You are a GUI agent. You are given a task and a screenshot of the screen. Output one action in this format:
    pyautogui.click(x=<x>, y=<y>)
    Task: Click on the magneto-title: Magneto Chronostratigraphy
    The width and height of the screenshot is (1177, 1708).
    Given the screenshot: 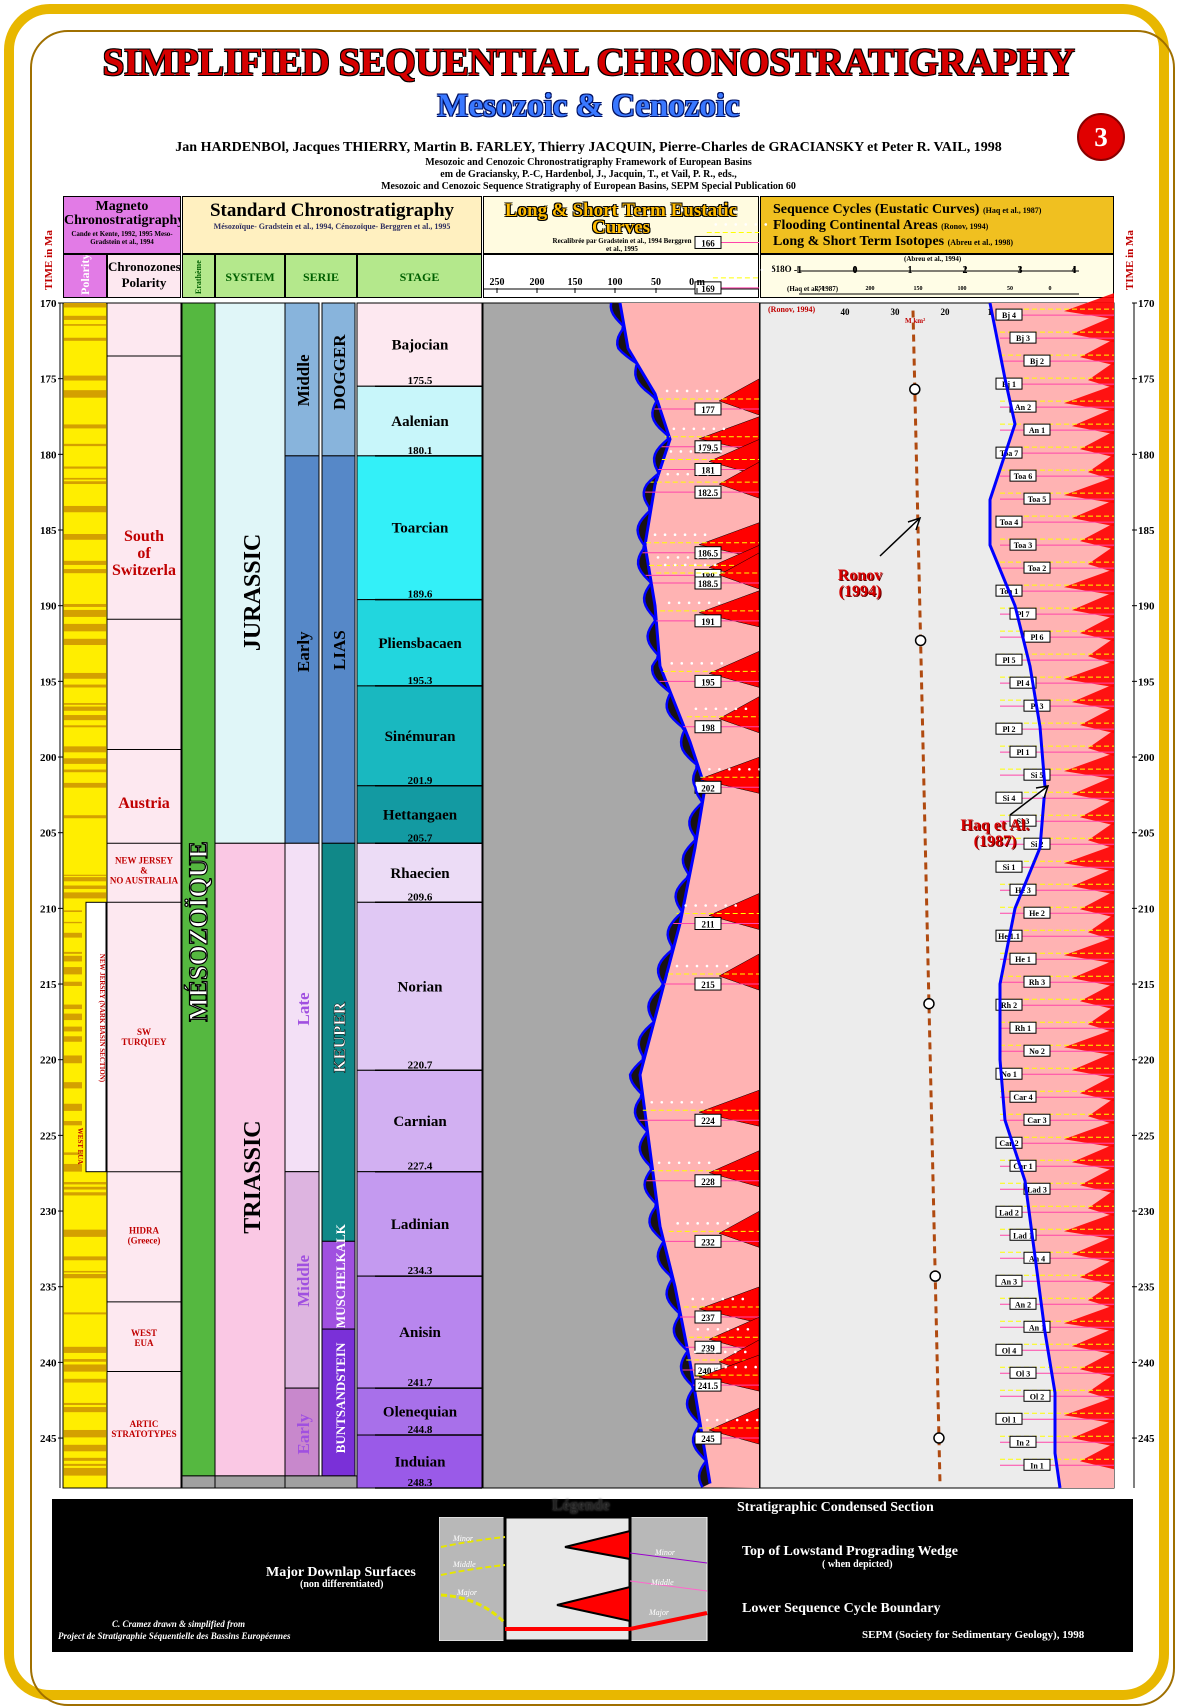 What is the action you would take?
    pyautogui.click(x=122, y=213)
    